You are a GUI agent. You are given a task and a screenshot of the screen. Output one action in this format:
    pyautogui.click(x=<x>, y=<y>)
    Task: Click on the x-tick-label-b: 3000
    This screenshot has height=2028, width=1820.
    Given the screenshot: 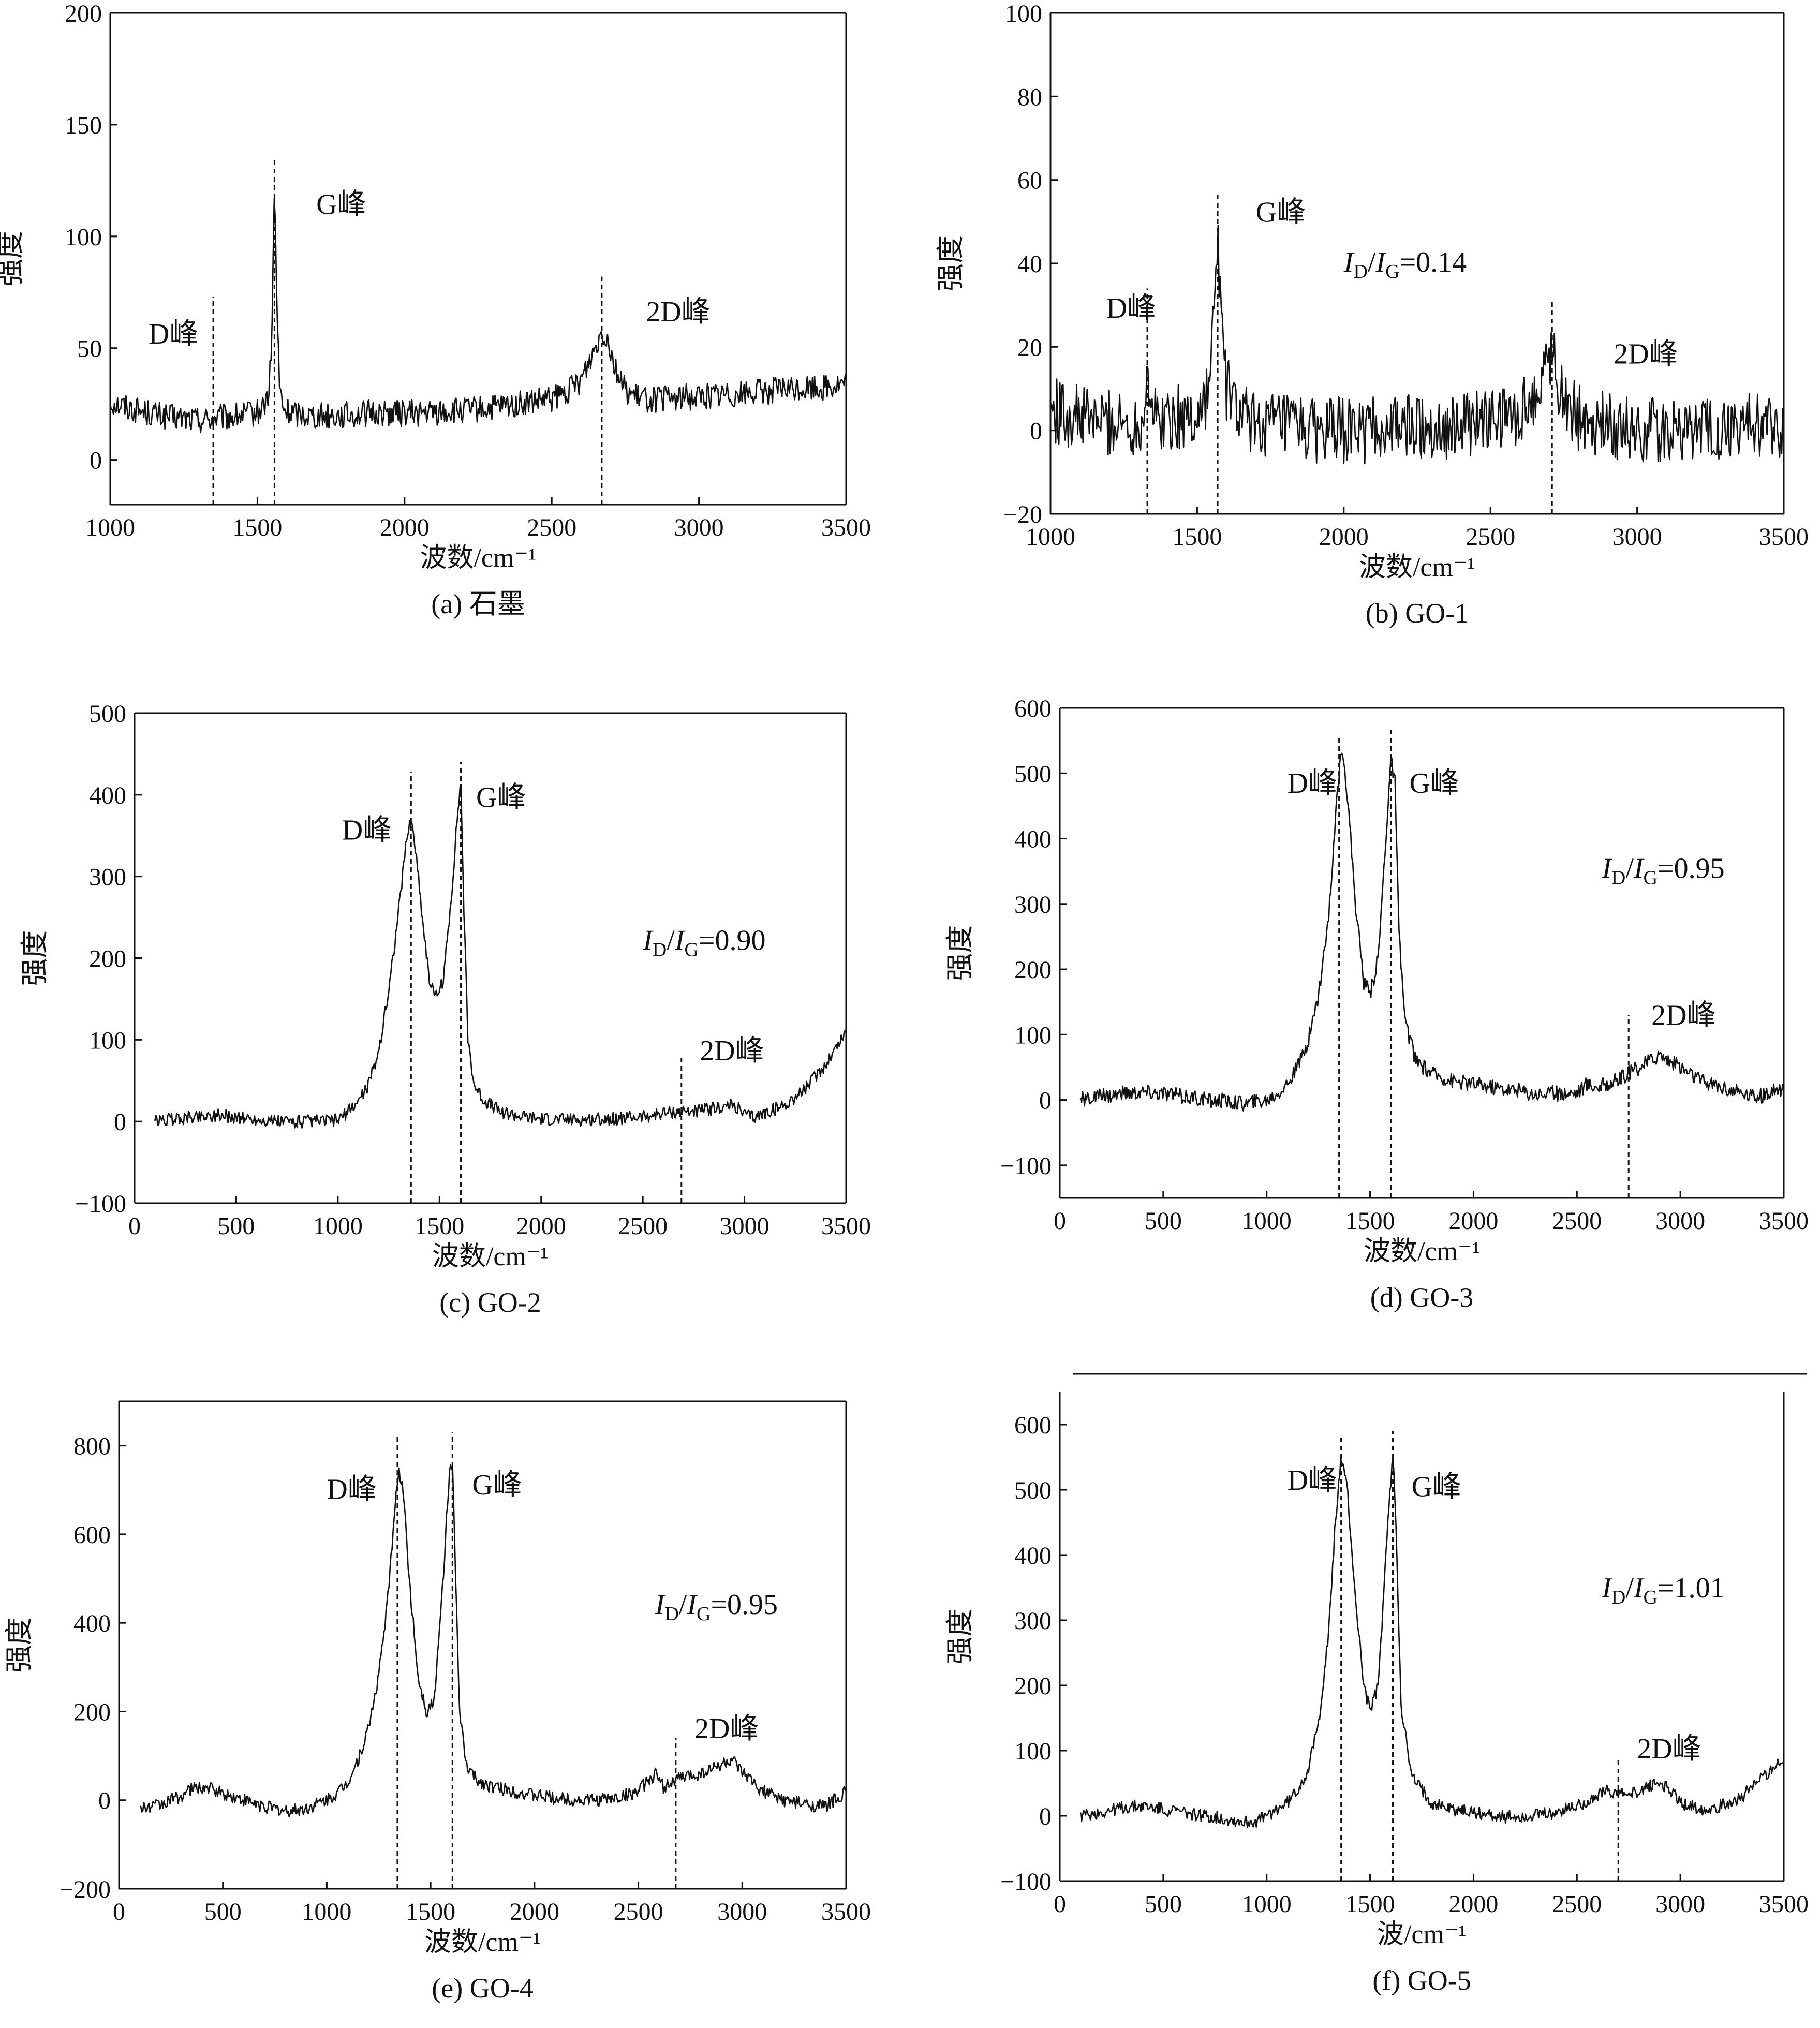 What is the action you would take?
    pyautogui.click(x=1637, y=537)
    